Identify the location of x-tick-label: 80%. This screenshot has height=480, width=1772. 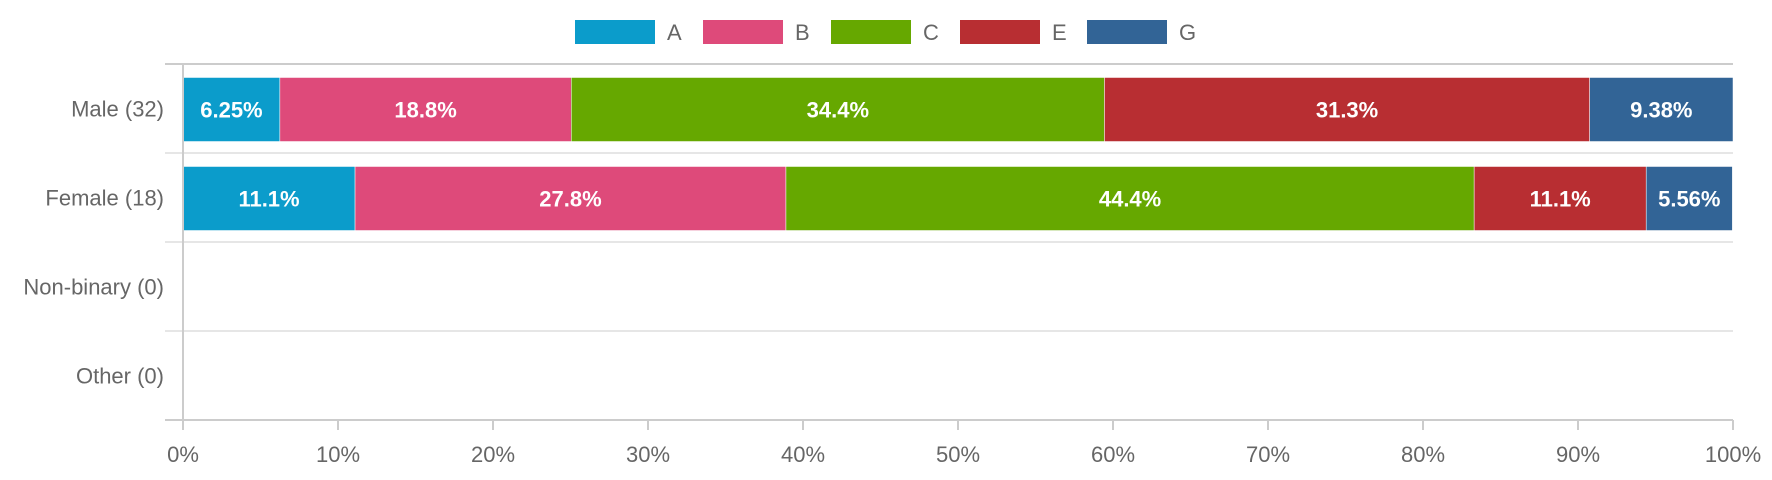
(1423, 454).